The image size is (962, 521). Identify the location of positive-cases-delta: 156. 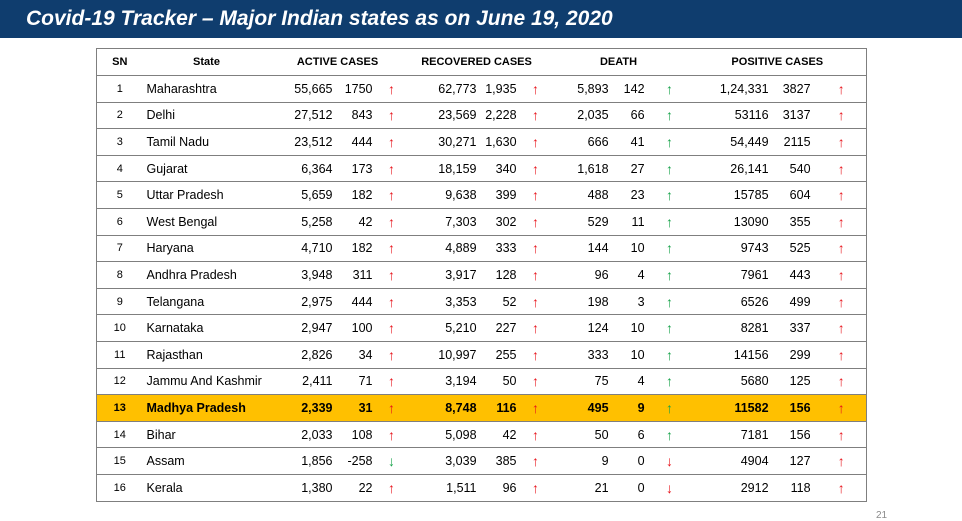
(795, 435).